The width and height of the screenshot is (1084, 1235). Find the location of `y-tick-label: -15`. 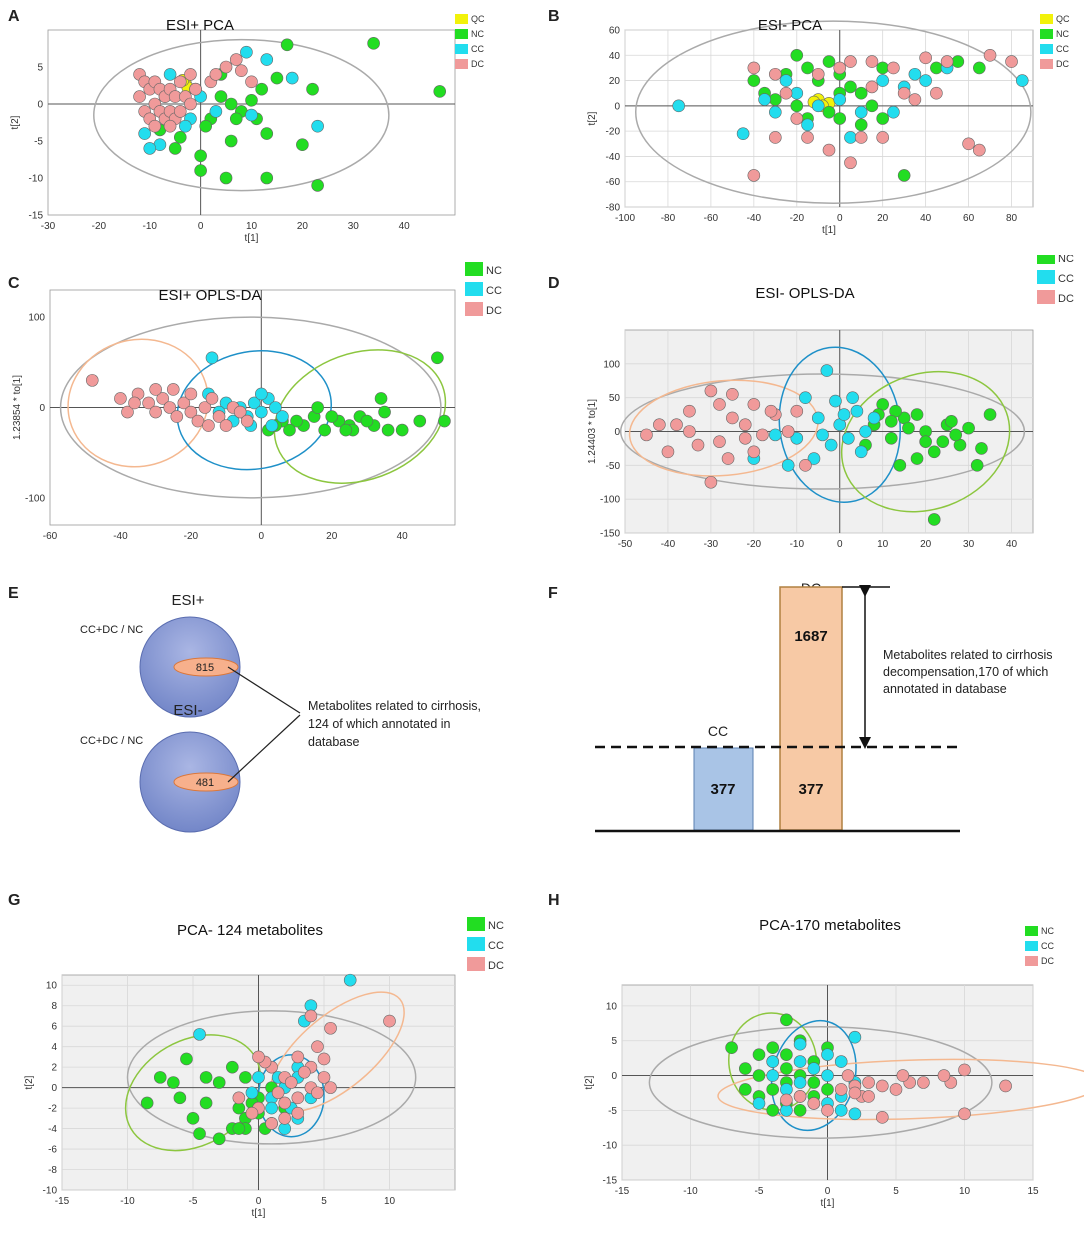

y-tick-label: -15 is located at coordinates (610, 1181).